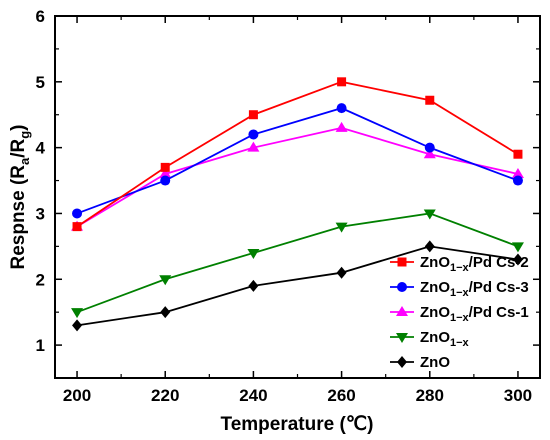 Image resolution: width=550 pixels, height=440 pixels. I want to click on y-axis-title-sep: /R, so click(18, 147).